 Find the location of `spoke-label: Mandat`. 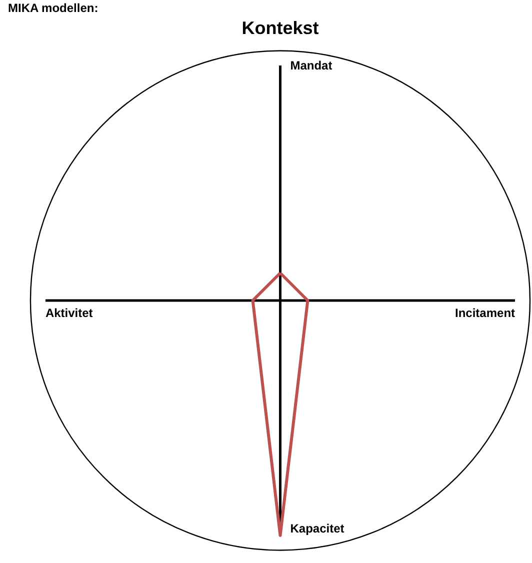

spoke-label: Mandat is located at coordinates (311, 65).